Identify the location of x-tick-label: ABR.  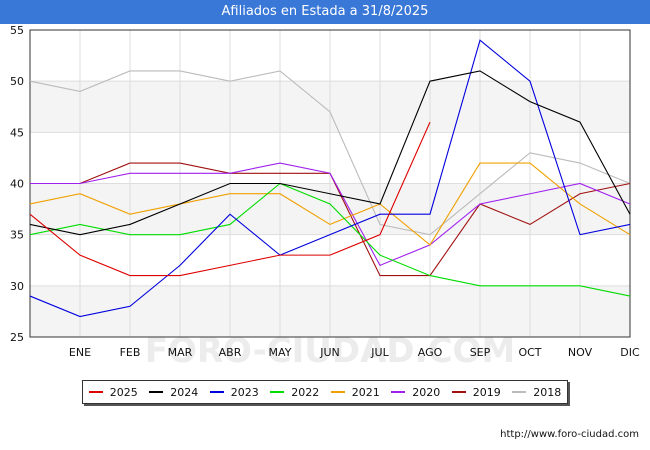
(230, 352).